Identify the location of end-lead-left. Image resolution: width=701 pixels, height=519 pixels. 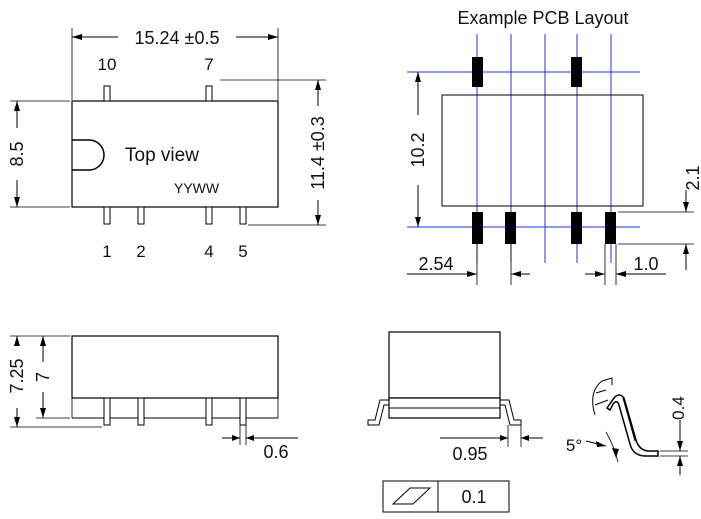
(378, 412).